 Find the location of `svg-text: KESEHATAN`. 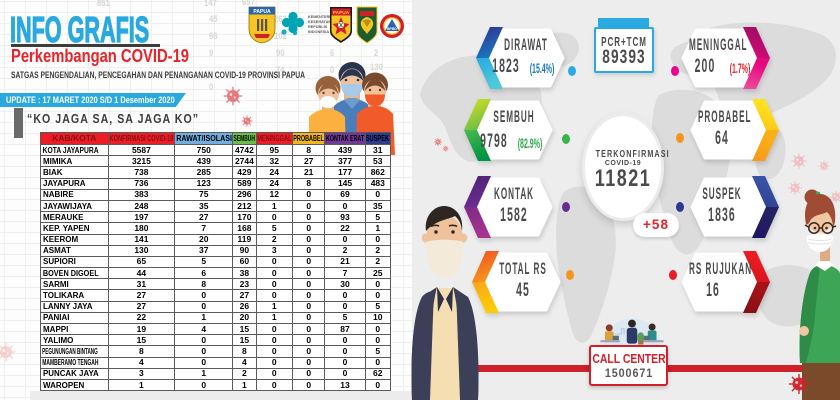

svg-text: KESEHATAN is located at coordinates (319, 22).